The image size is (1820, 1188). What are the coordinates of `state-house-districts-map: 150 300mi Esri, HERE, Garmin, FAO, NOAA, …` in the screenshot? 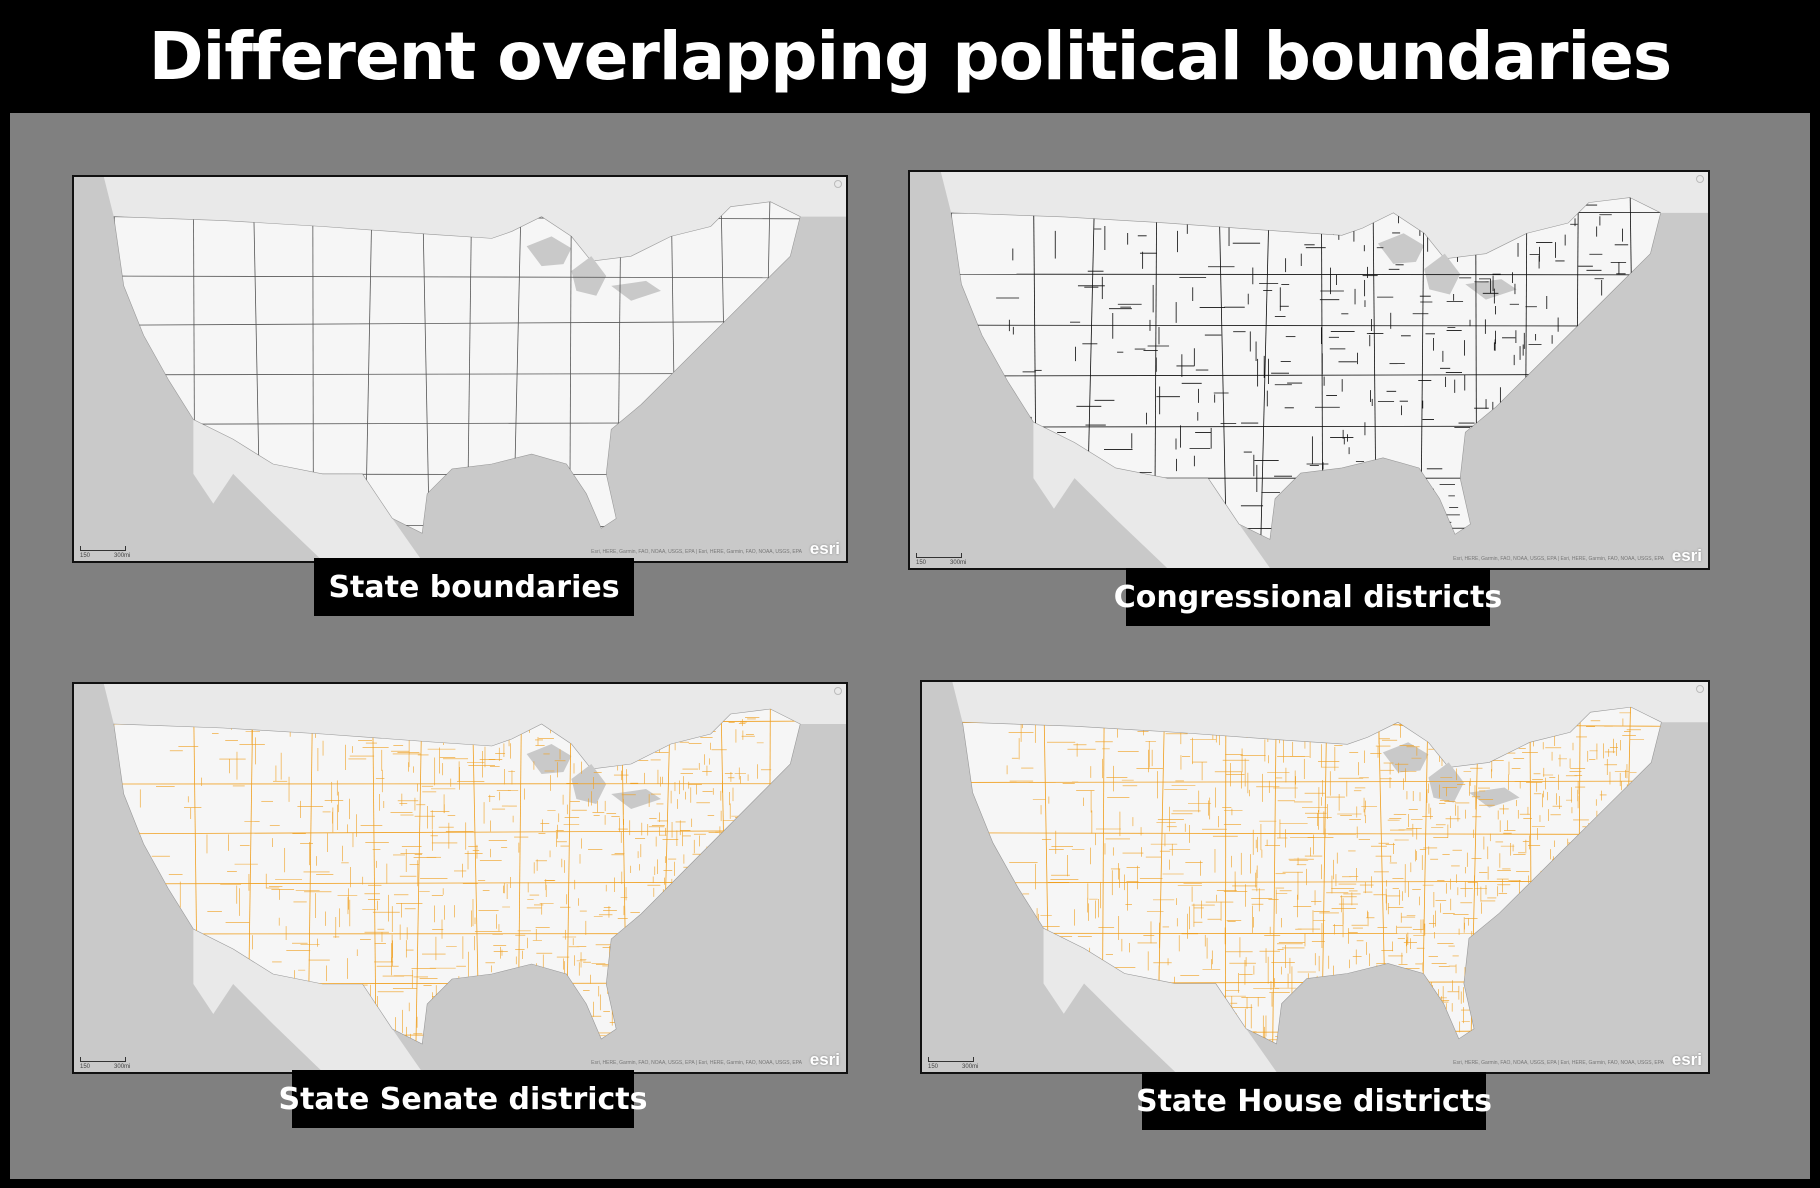 It's located at (1315, 877).